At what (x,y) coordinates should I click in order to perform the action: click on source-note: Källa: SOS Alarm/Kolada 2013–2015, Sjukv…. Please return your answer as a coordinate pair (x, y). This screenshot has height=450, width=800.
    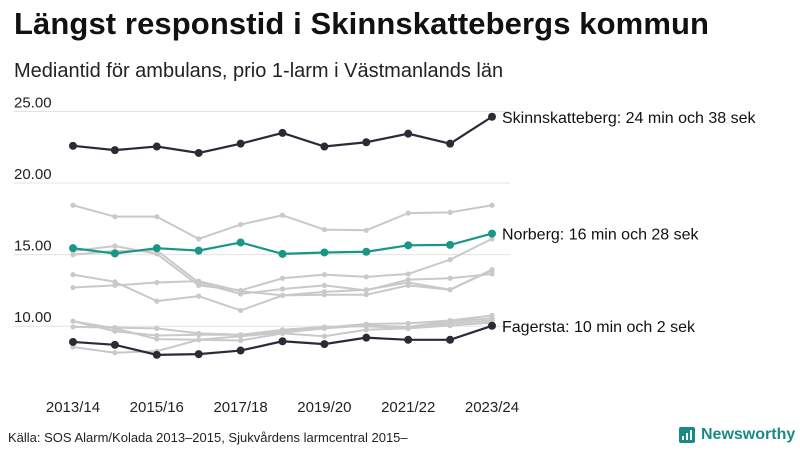
    Looking at the image, I should click on (208, 437).